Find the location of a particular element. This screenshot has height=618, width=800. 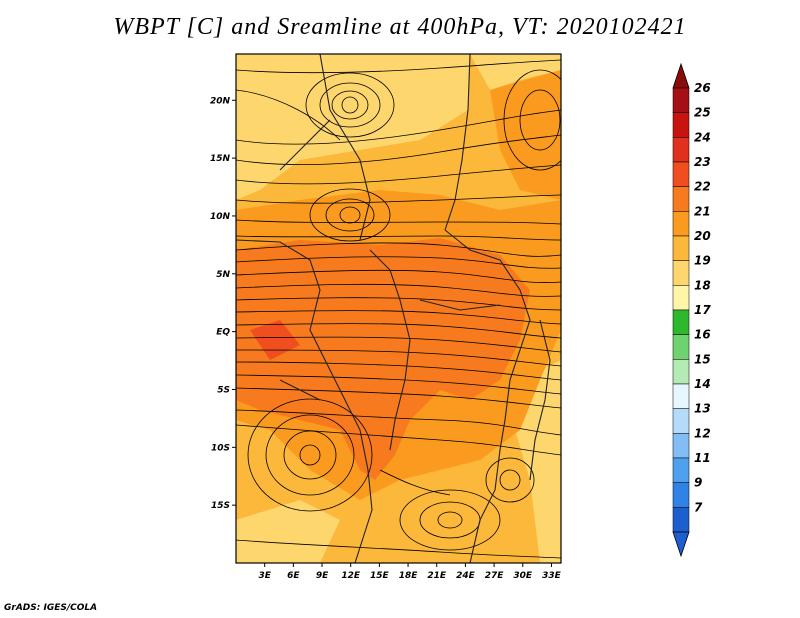

colorbar-label: 19 is located at coordinates (702, 261).